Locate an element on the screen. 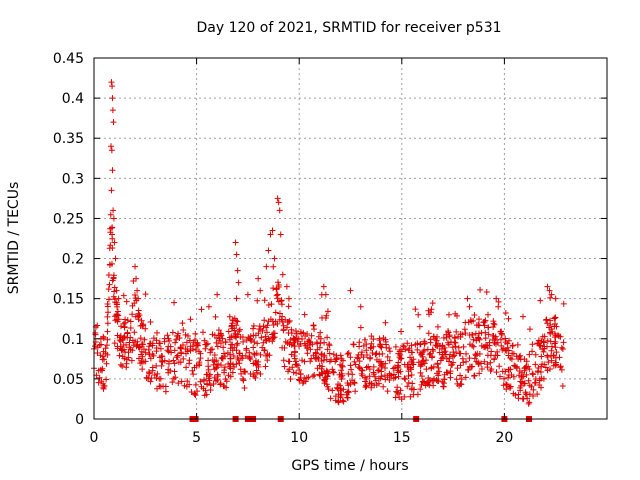 The image size is (640, 480). x-tick-label: 0 is located at coordinates (94, 438).